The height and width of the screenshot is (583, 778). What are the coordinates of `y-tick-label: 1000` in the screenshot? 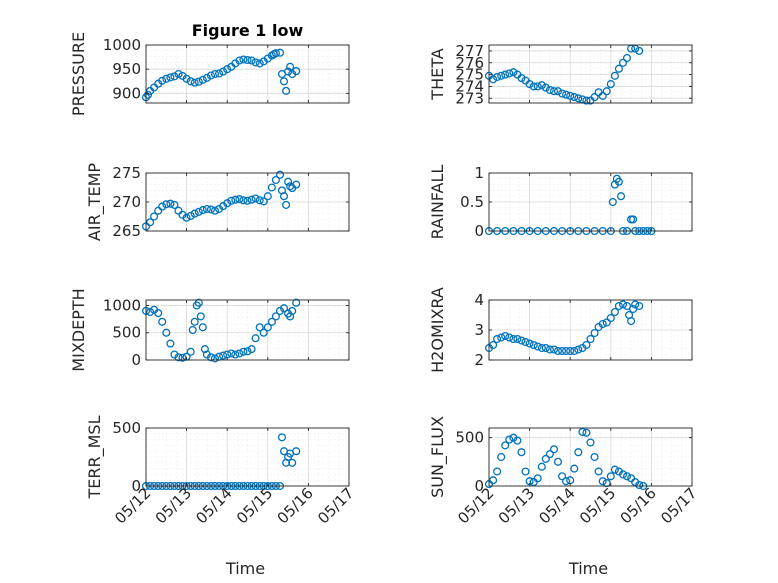 It's located at (122, 45).